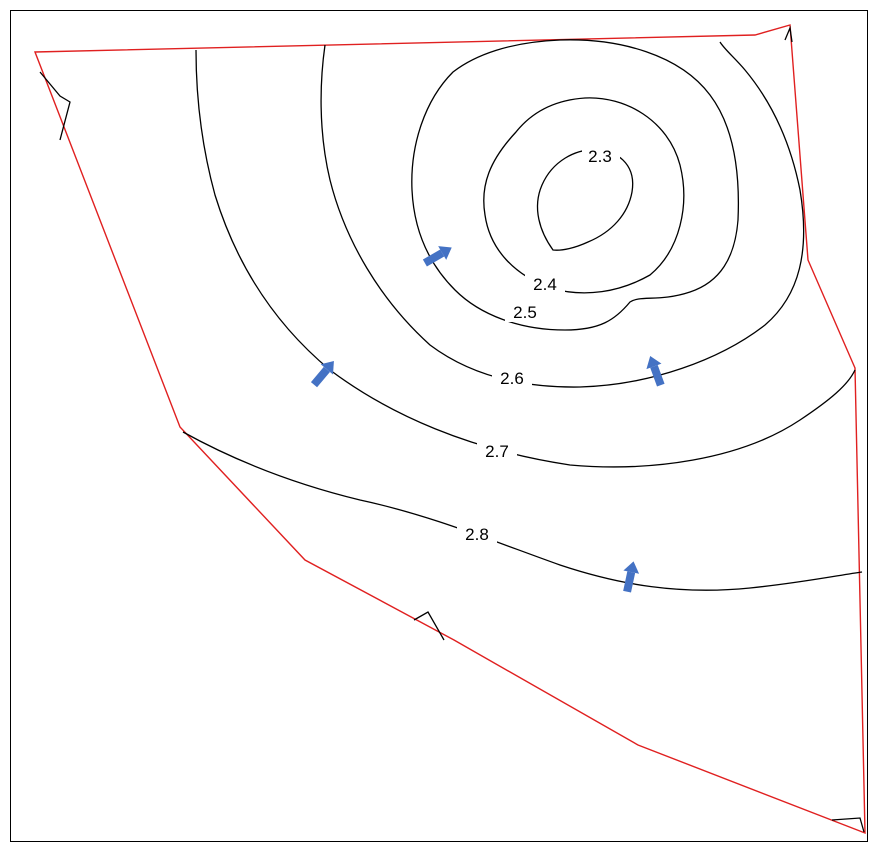  Describe the element at coordinates (55, 106) in the screenshot. I see `boundary-notch-left` at that location.